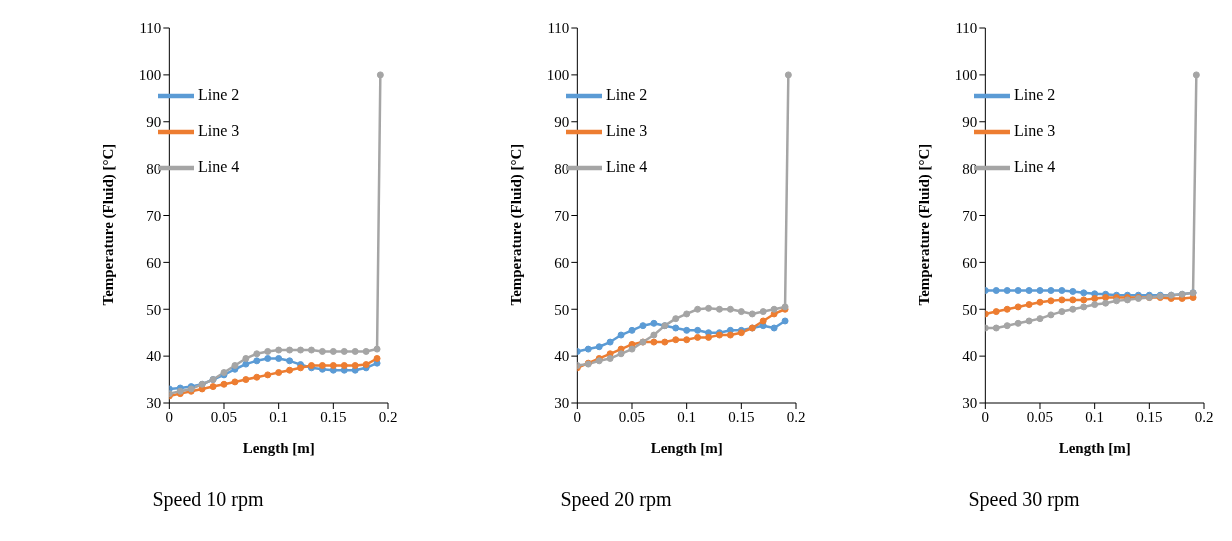 This screenshot has width=1232, height=541. Describe the element at coordinates (616, 499) in the screenshot. I see `text: Speed 20 rpm` at that location.